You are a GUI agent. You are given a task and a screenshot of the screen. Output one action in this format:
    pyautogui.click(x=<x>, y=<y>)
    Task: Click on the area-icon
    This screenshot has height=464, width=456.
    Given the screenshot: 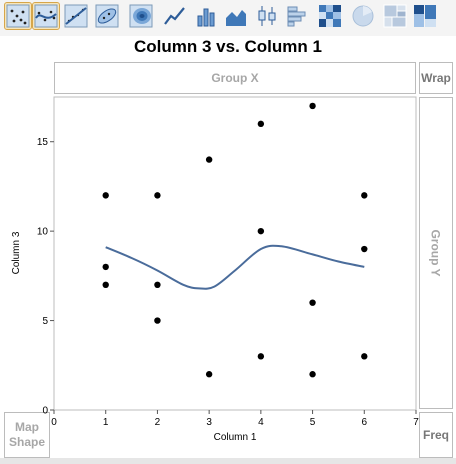 What is the action you would take?
    pyautogui.click(x=236, y=18)
    